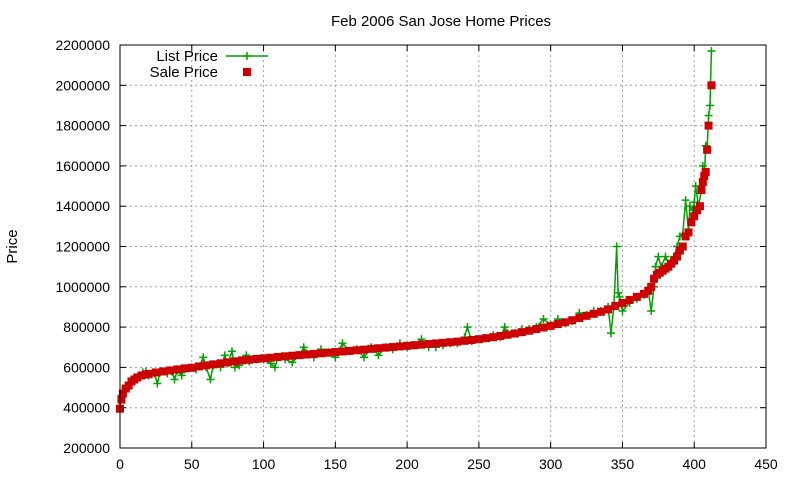 The image size is (800, 480). I want to click on legend-swatch-list-price, so click(247, 56).